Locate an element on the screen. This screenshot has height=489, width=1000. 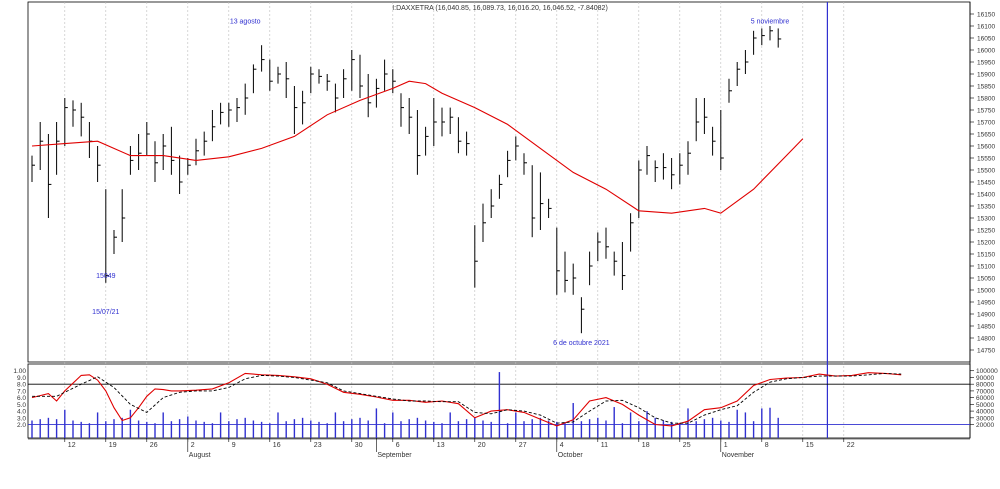
x-tick-label: 20 is located at coordinates (482, 445).